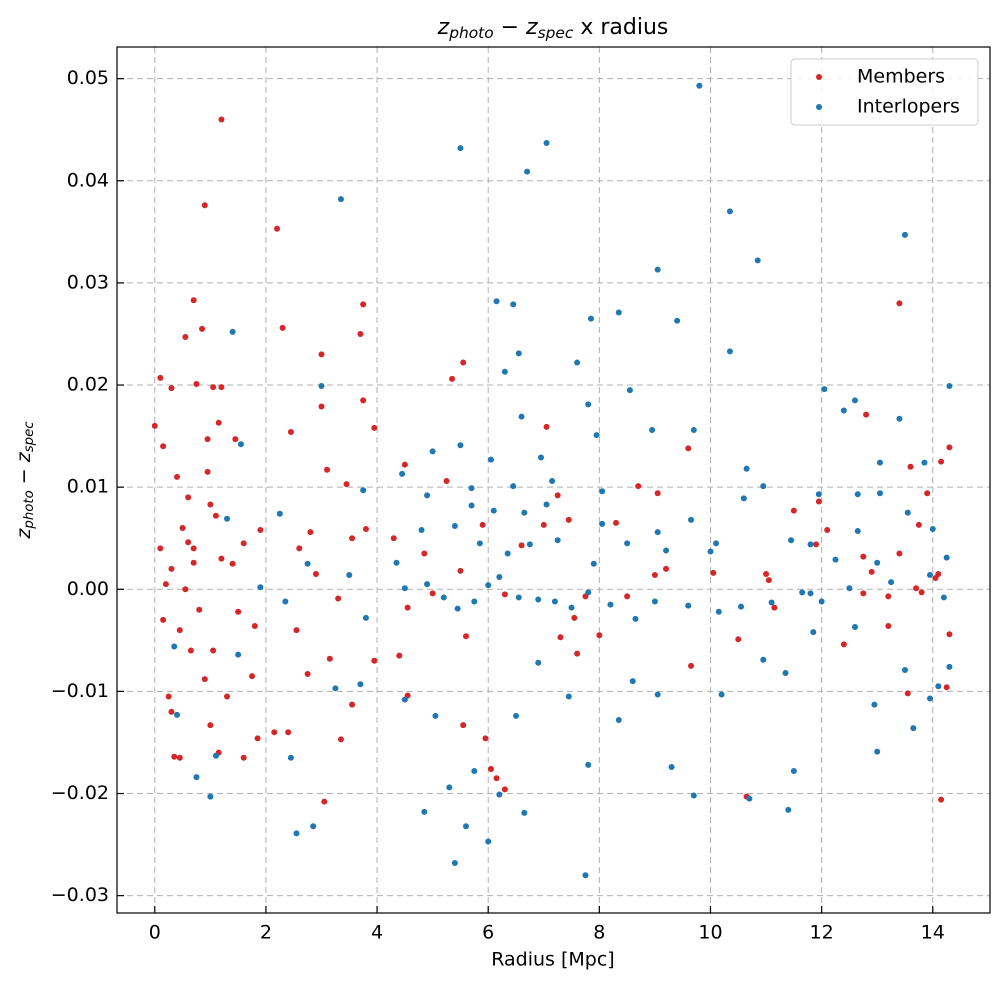 The width and height of the screenshot is (1004, 985). I want to click on legend-marker, so click(819, 107).